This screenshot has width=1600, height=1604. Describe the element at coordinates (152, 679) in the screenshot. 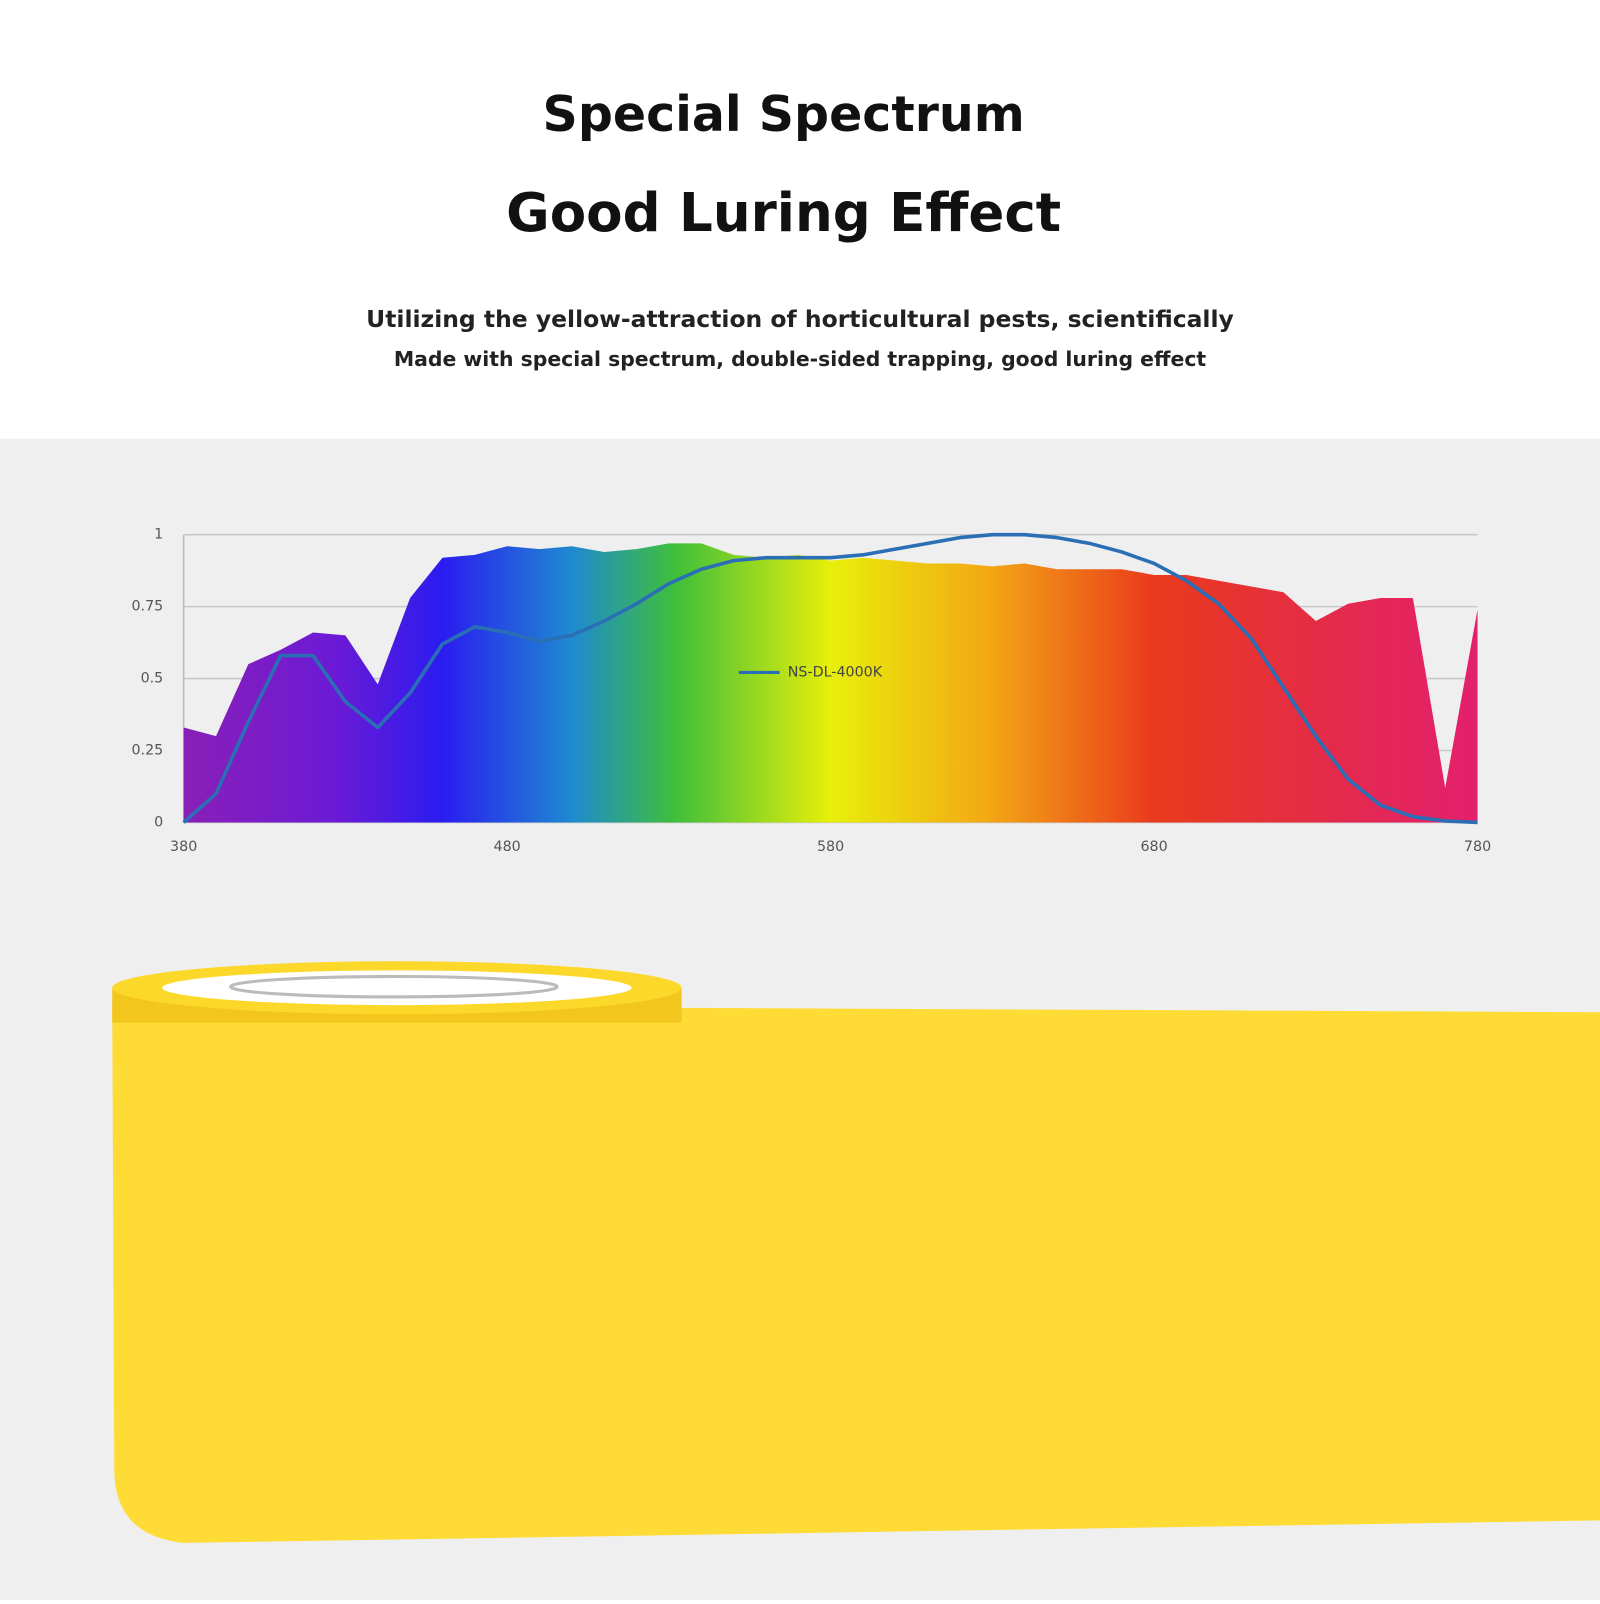

I see `y-tick-label: 0.5` at that location.